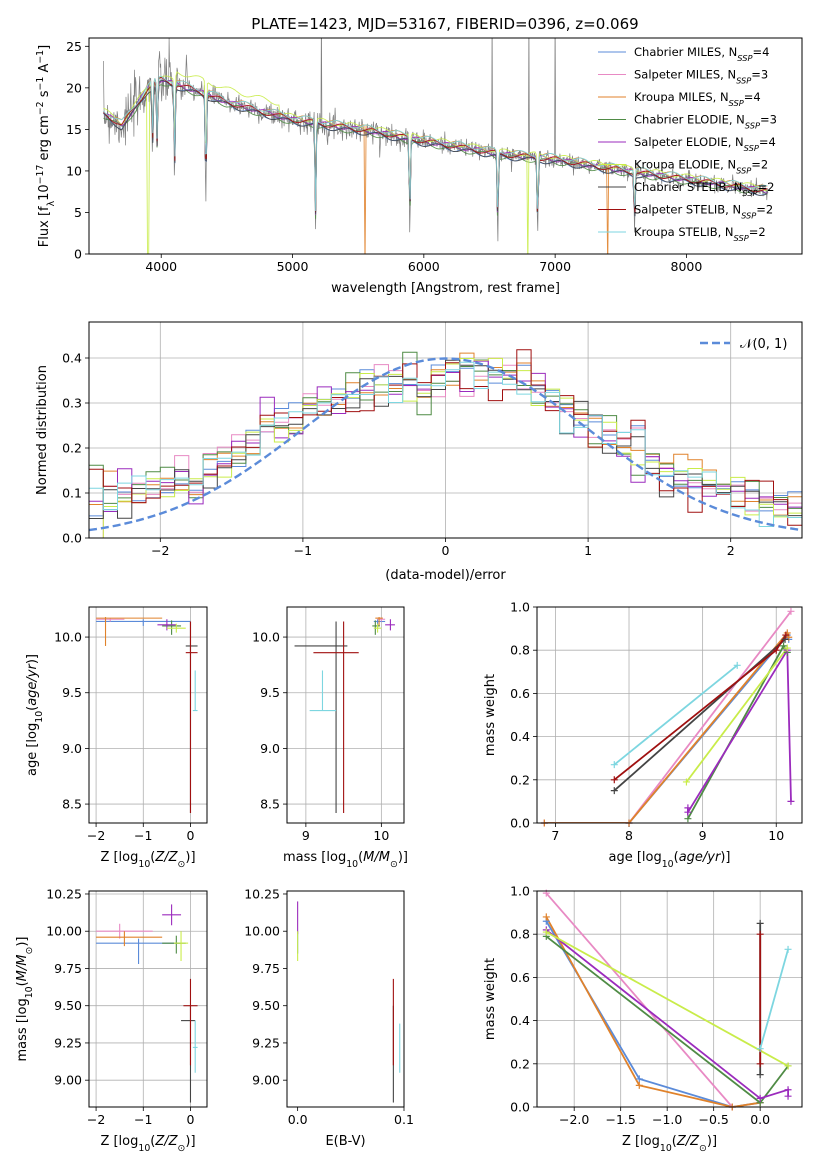 This screenshot has height=1174, width=819. What do you see at coordinates (68, 1005) in the screenshot?
I see `tick-label-y: 9.50` at bounding box center [68, 1005].